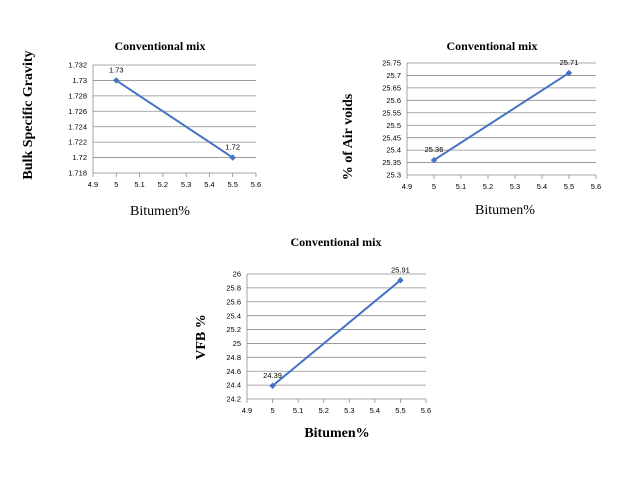 The width and height of the screenshot is (638, 478). Describe the element at coordinates (237, 274) in the screenshot. I see `y-tick-label: 26` at that location.